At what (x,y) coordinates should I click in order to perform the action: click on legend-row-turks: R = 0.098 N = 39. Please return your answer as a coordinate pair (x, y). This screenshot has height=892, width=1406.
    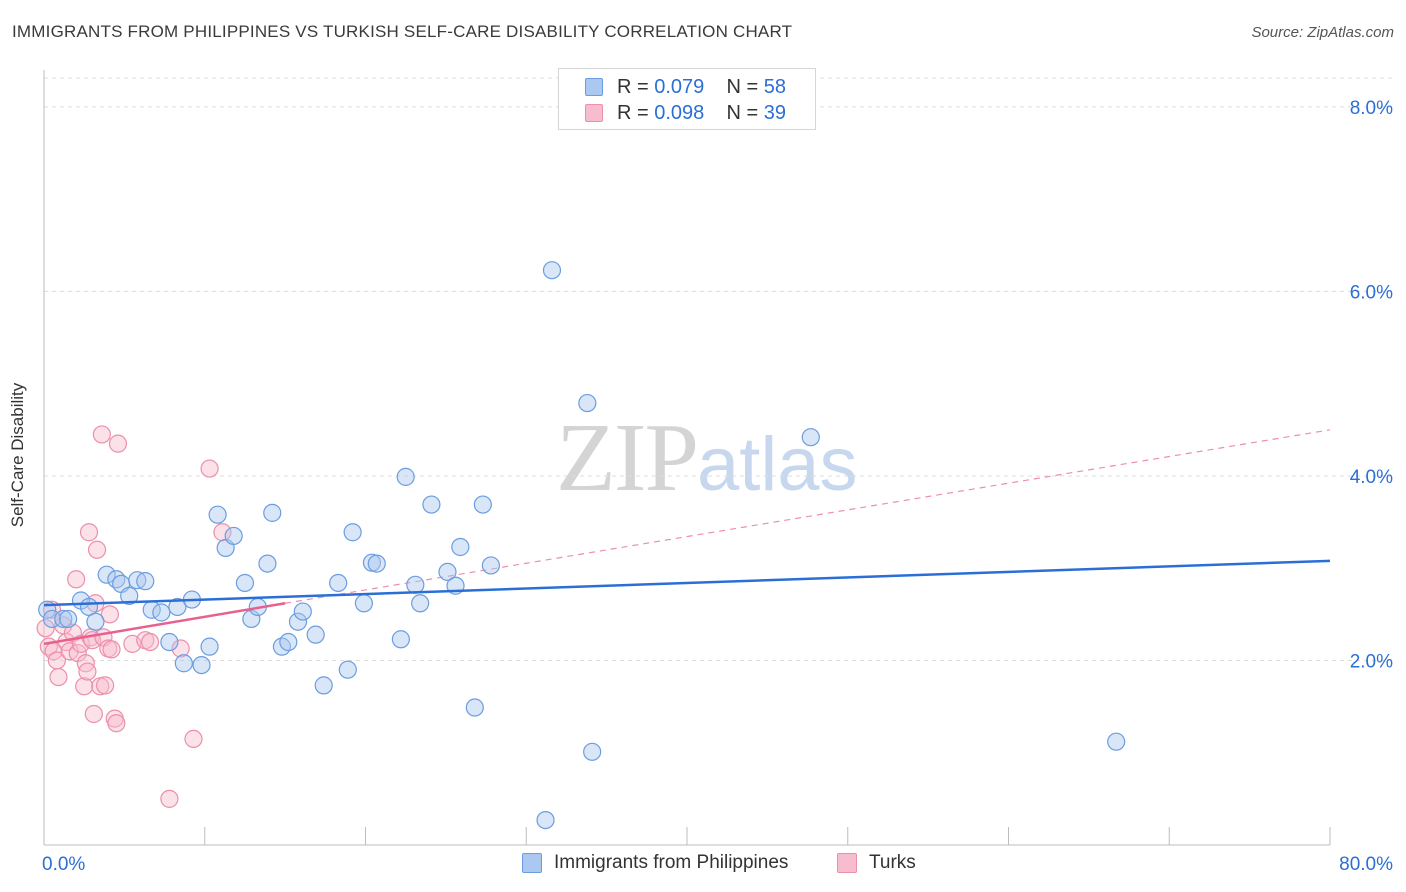
    Looking at the image, I should click on (686, 113).